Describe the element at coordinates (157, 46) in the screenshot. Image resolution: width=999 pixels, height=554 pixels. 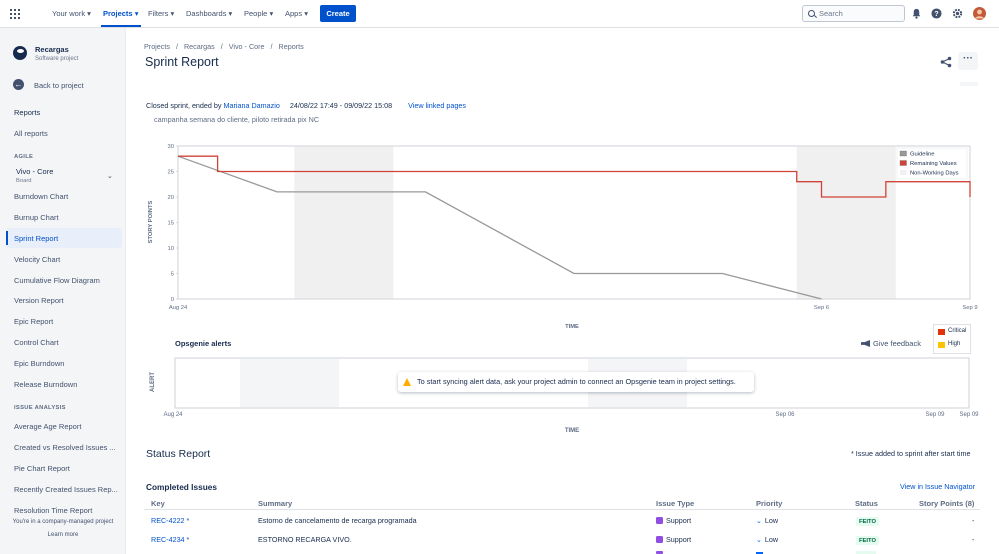
I see `breadcrumb-projects: Projects` at that location.